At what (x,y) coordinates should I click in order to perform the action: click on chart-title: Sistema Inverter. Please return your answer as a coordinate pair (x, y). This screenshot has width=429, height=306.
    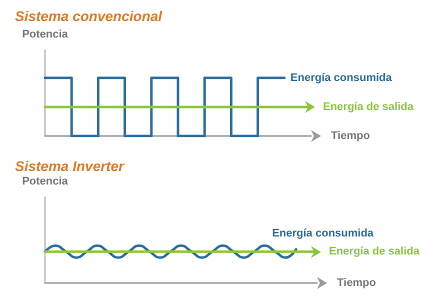
    Looking at the image, I should click on (70, 166).